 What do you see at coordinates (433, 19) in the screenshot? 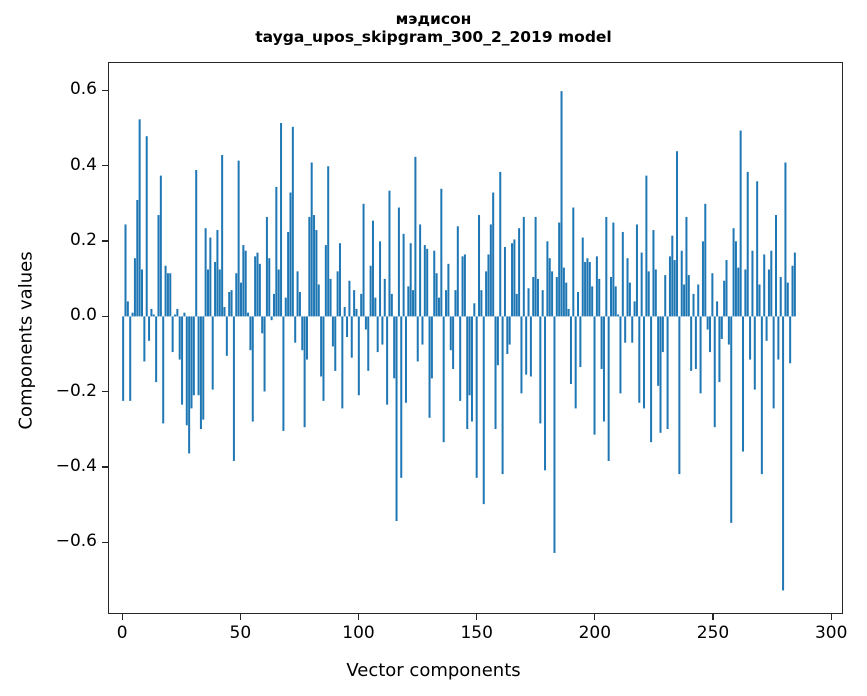
I see `chart-title-line-1: мэдисон` at bounding box center [433, 19].